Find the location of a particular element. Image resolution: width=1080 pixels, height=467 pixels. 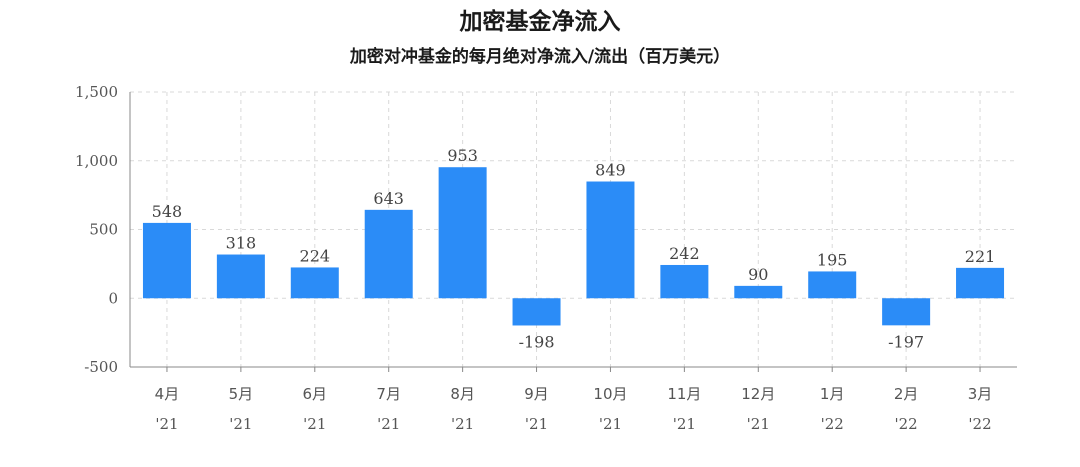

data-label: 90 is located at coordinates (758, 274).